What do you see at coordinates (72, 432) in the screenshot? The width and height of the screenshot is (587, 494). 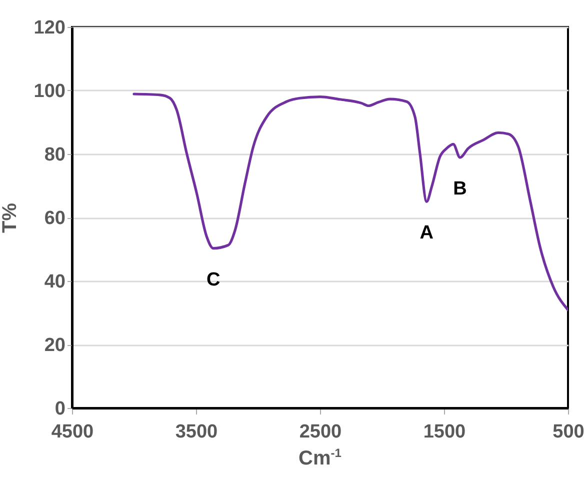 I see `x-tick-label: 4500` at bounding box center [72, 432].